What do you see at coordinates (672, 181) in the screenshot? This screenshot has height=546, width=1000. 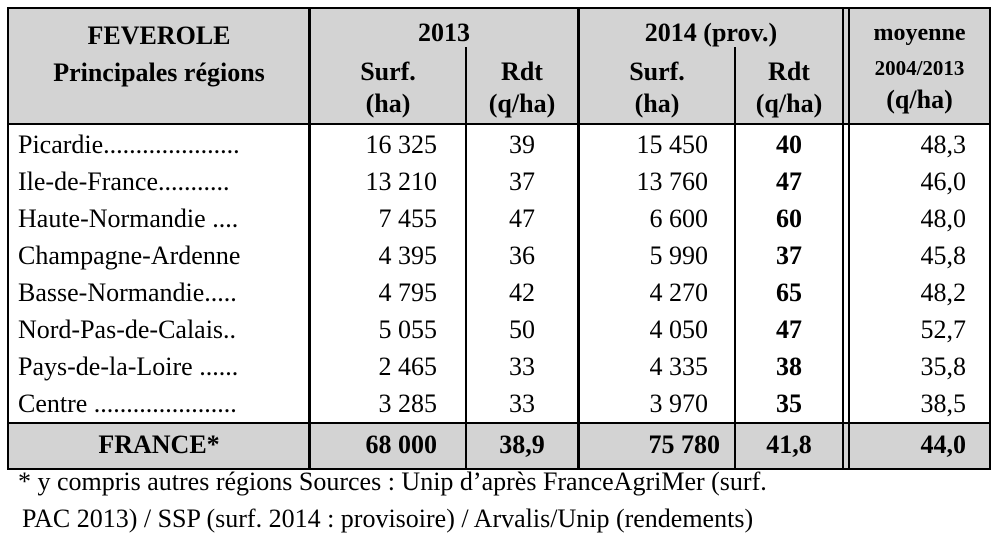 I see `surf-2014: 13 760` at bounding box center [672, 181].